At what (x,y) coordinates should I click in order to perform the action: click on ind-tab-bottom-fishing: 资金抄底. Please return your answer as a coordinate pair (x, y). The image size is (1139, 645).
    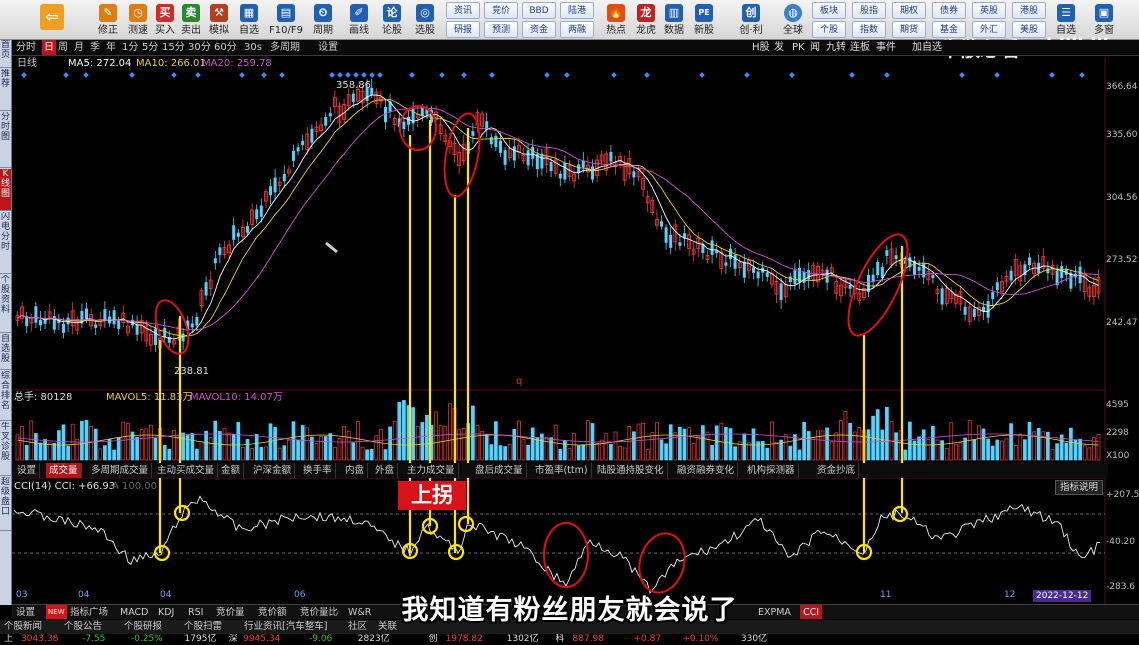
    Looking at the image, I should click on (837, 470).